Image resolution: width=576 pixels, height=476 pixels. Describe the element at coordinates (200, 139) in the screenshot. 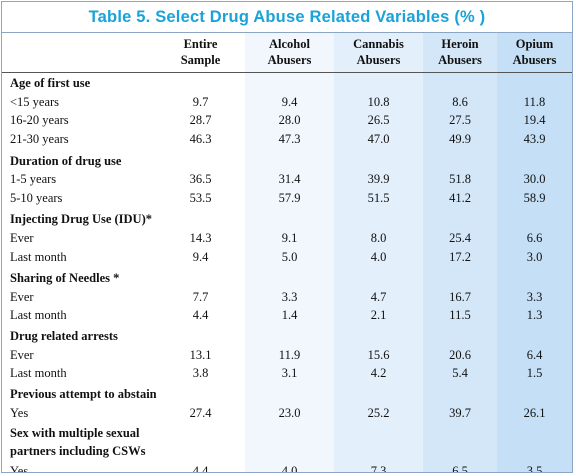

I see `table-cell: 46.3` at that location.